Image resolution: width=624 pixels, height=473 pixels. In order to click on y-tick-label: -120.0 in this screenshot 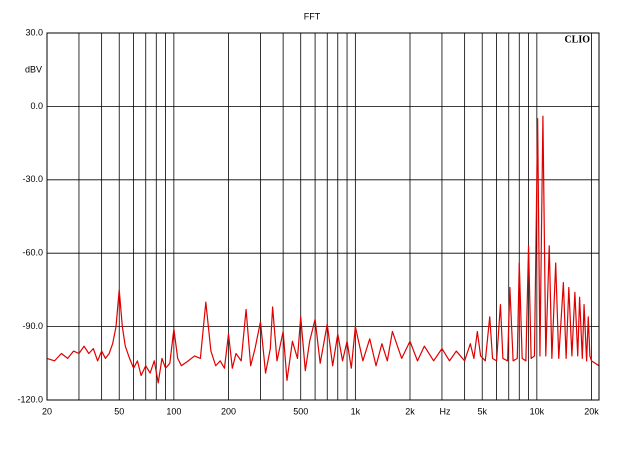, I will do `click(30, 399)`.